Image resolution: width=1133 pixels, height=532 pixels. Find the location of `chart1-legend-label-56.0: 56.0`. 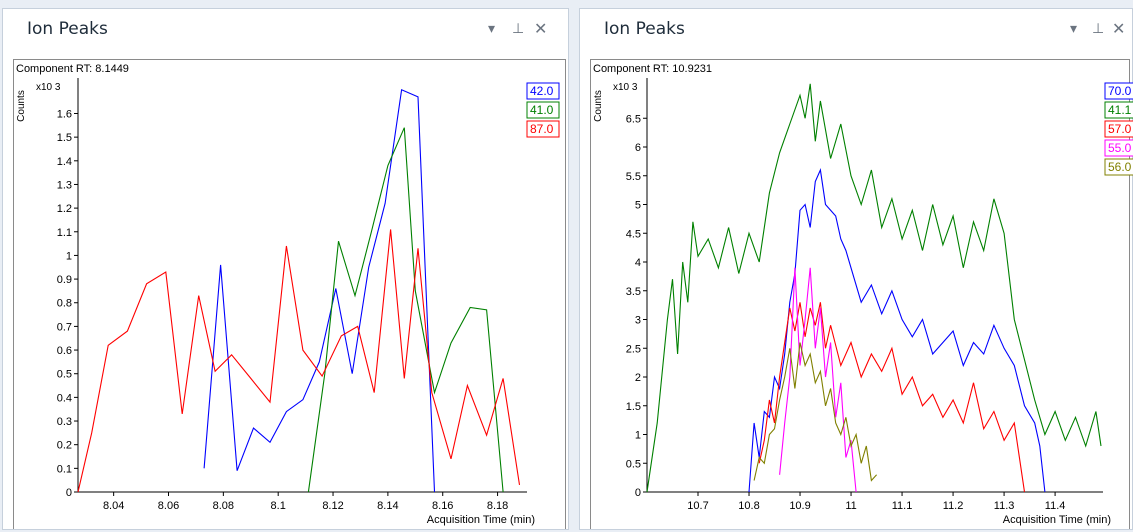

chart1-legend-label-56.0: 56.0 is located at coordinates (1120, 167).